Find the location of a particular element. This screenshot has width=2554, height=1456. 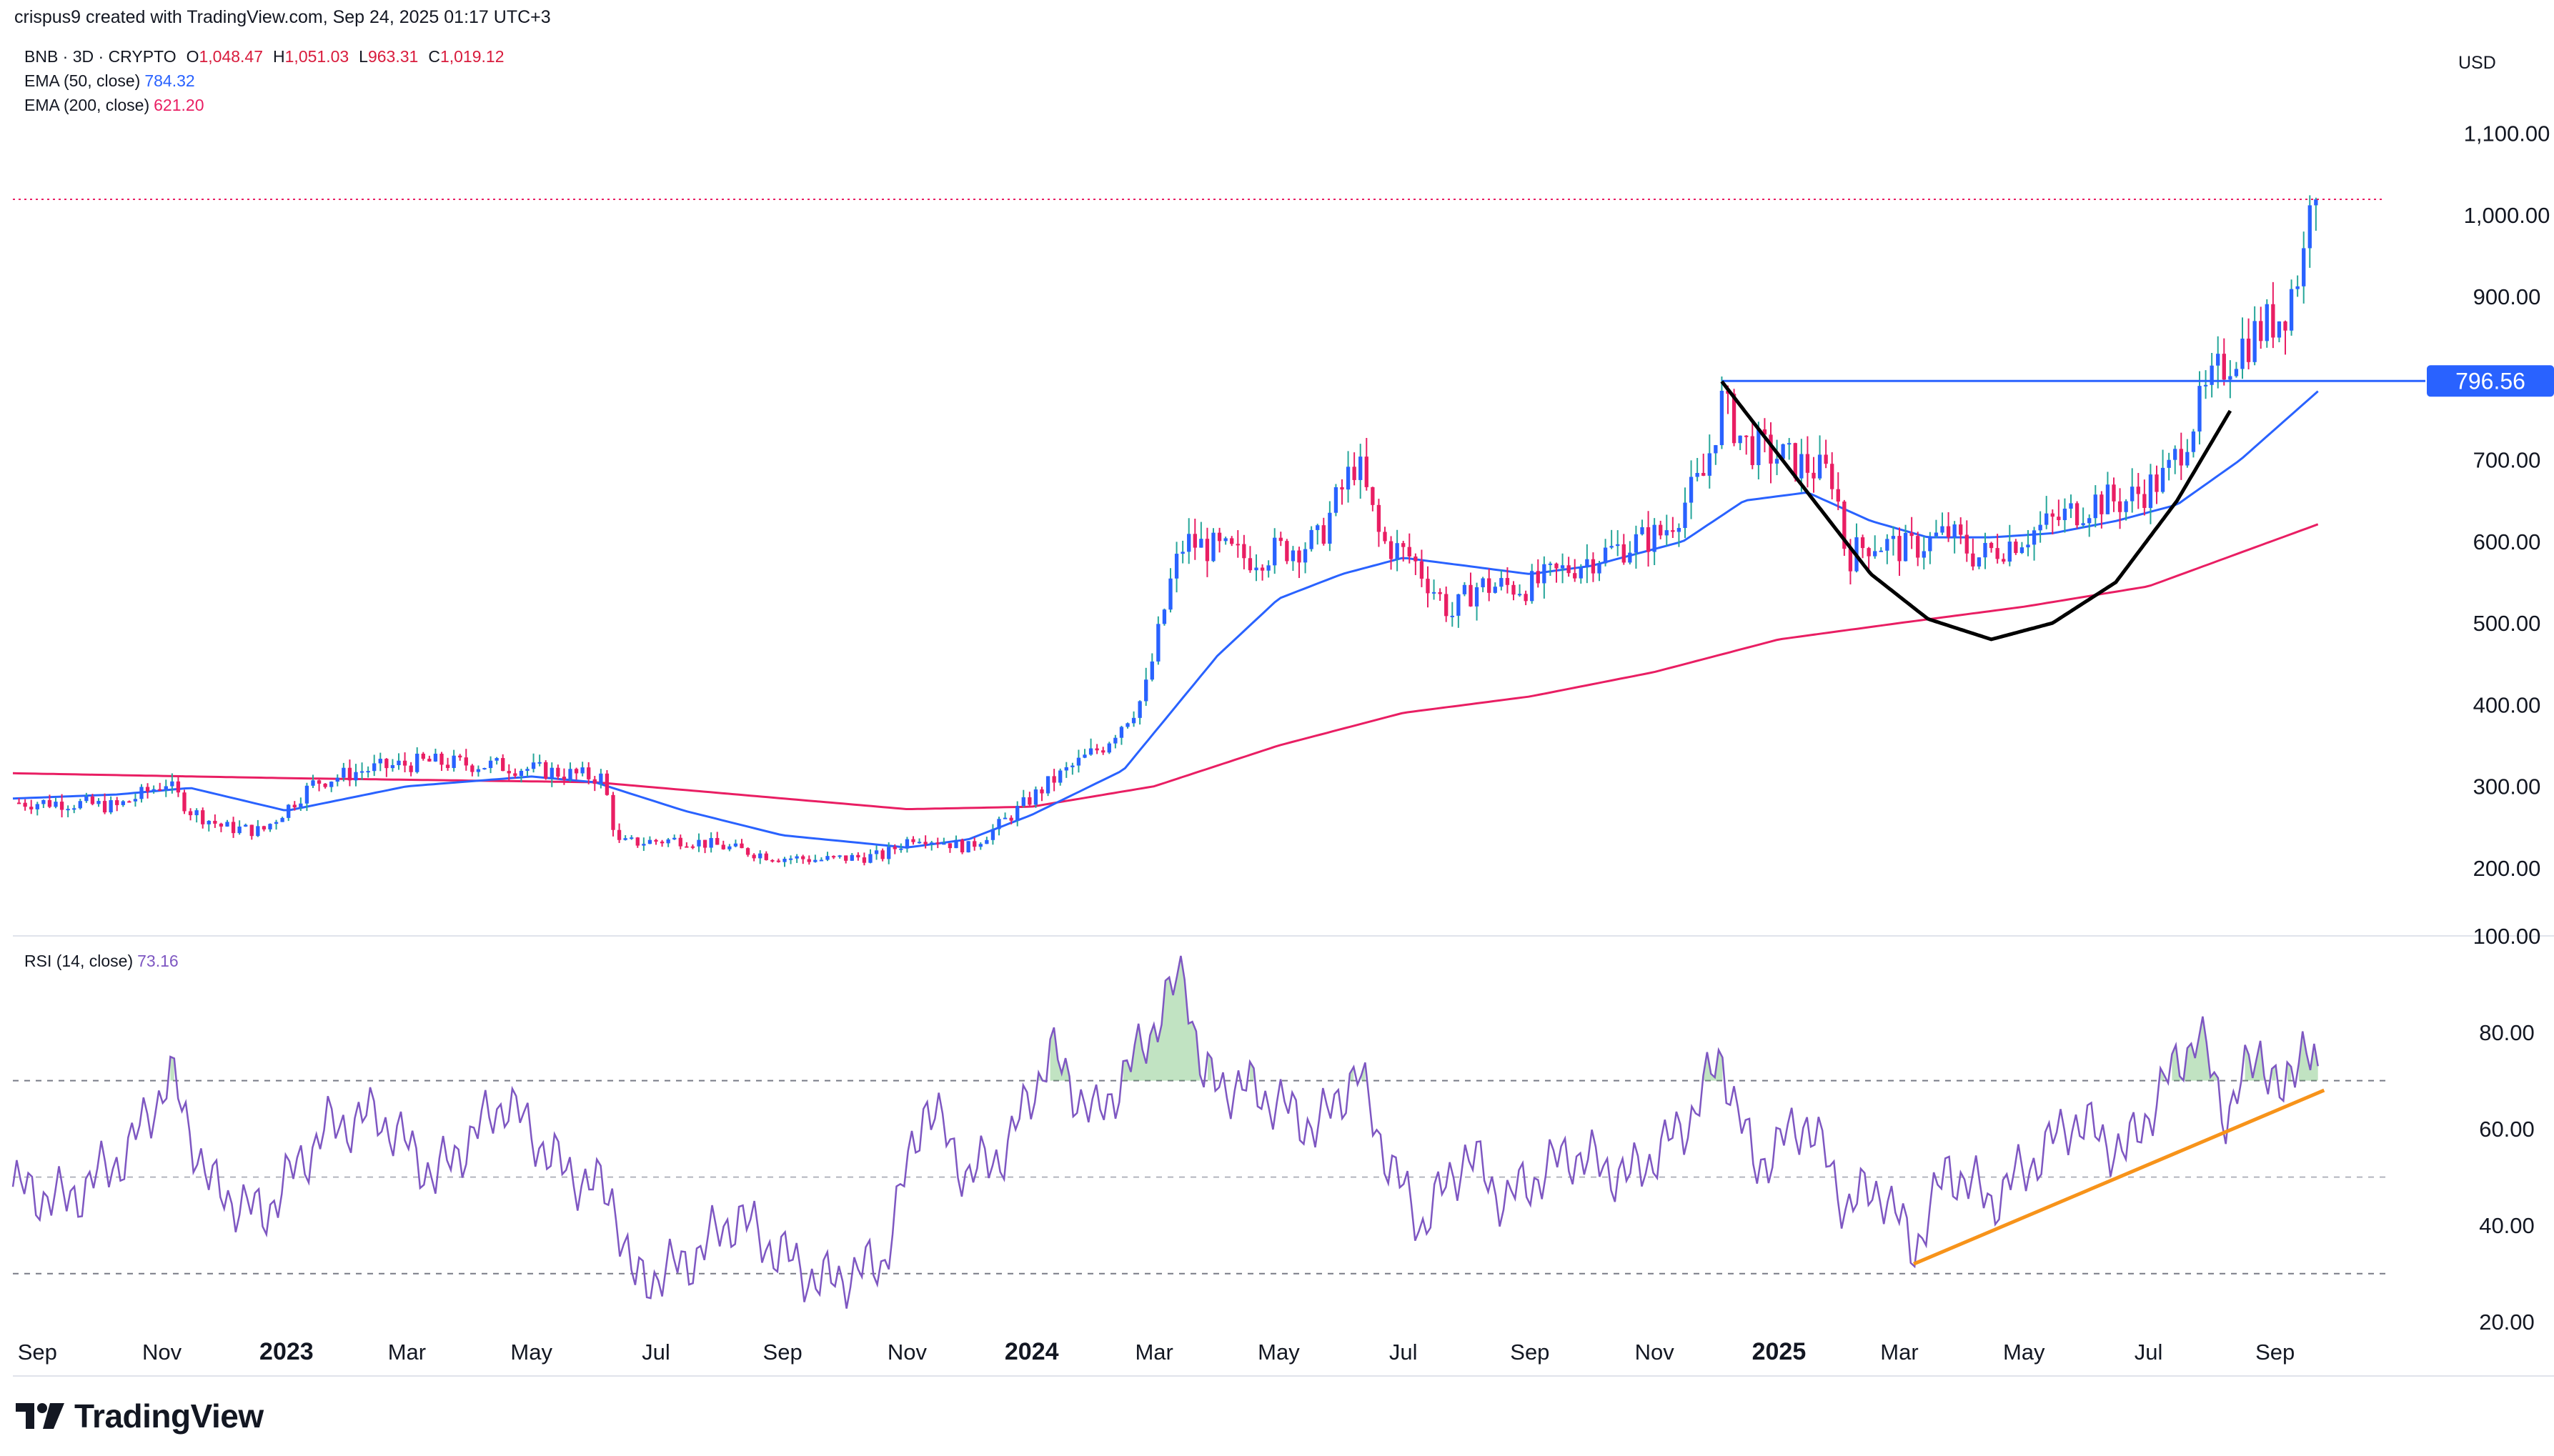

rsi-overbought-fill is located at coordinates (1252, 1071).